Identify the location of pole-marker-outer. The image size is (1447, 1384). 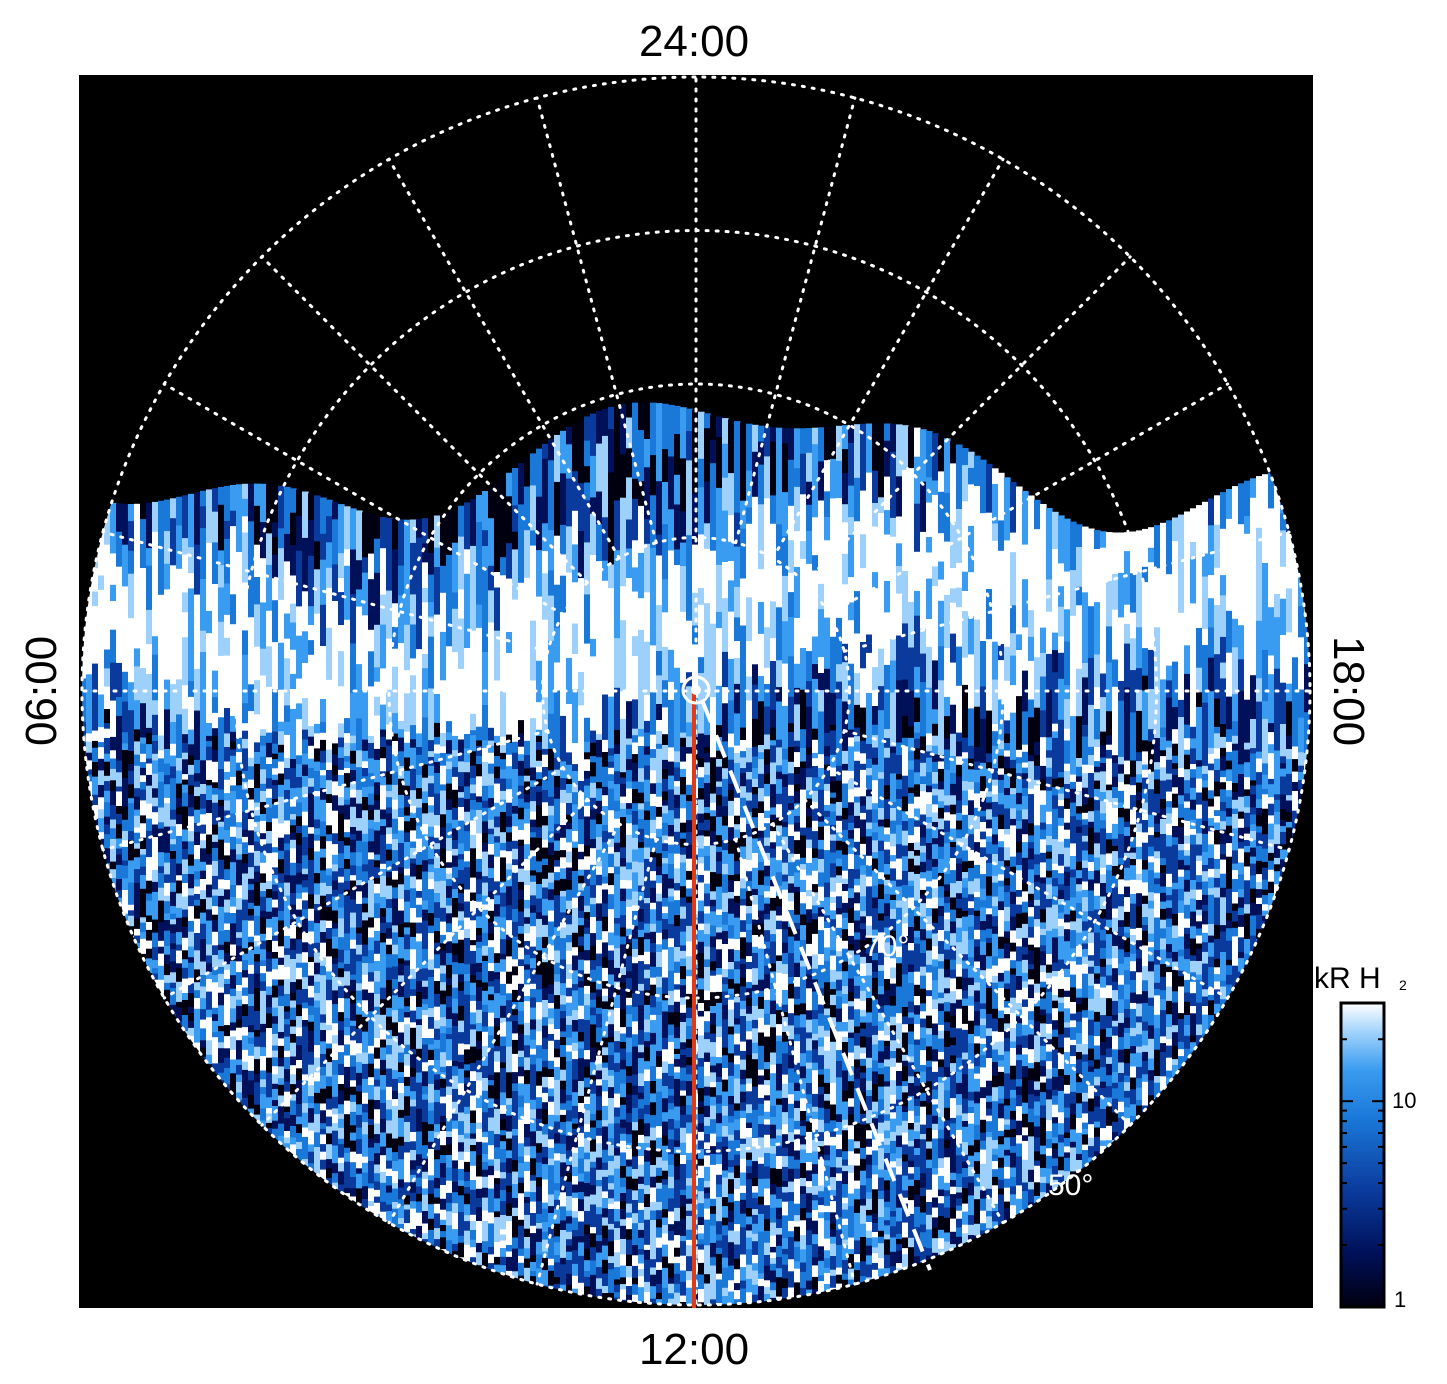
(696, 690).